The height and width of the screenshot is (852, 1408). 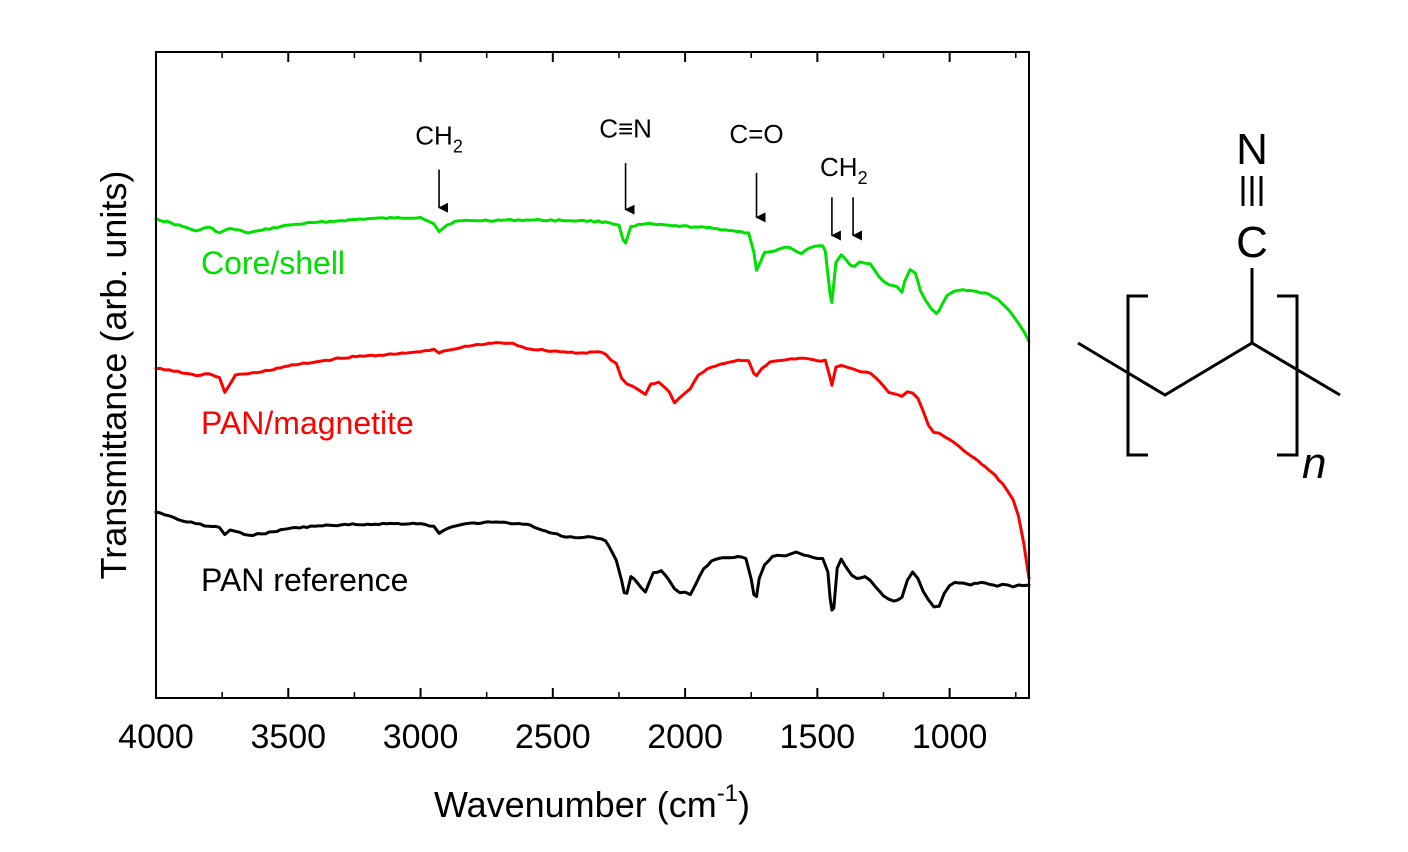 I want to click on annotation-0: CH2, so click(x=439, y=166).